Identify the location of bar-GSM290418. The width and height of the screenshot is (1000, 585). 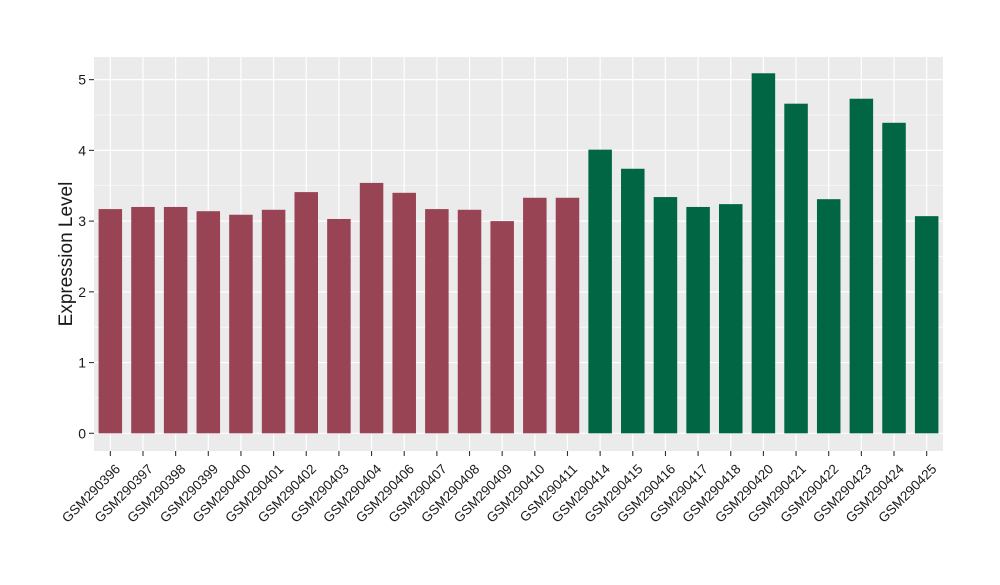
(730, 319).